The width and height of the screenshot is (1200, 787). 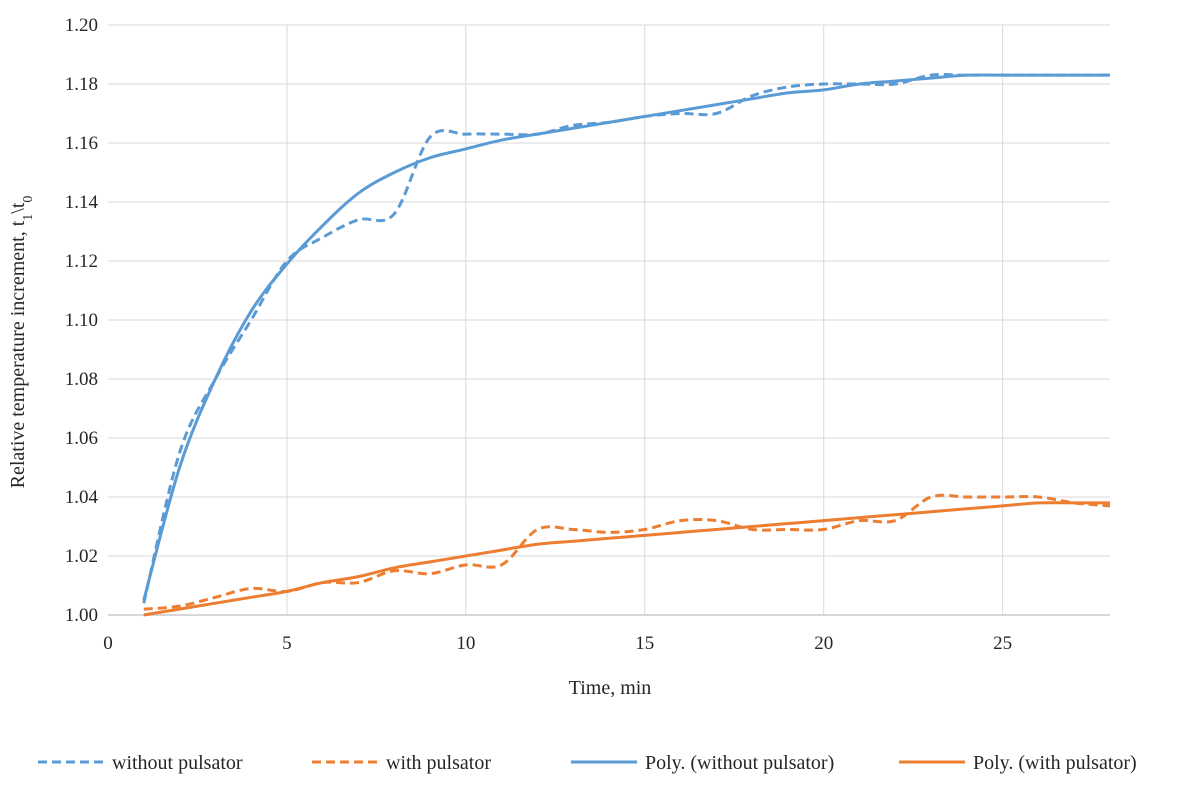 I want to click on y-axis-title-main: Relative temperature increment, t, so click(x=18, y=354).